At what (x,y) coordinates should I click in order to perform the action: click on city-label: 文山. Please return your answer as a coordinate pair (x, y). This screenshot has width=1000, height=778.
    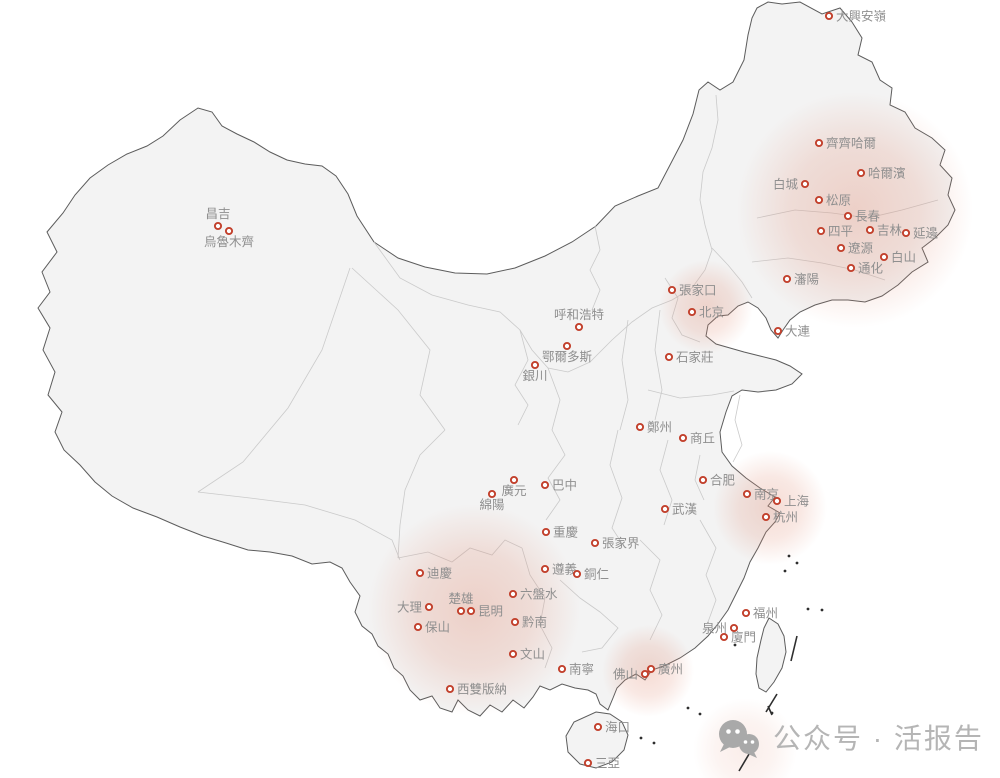
    Looking at the image, I should click on (532, 654).